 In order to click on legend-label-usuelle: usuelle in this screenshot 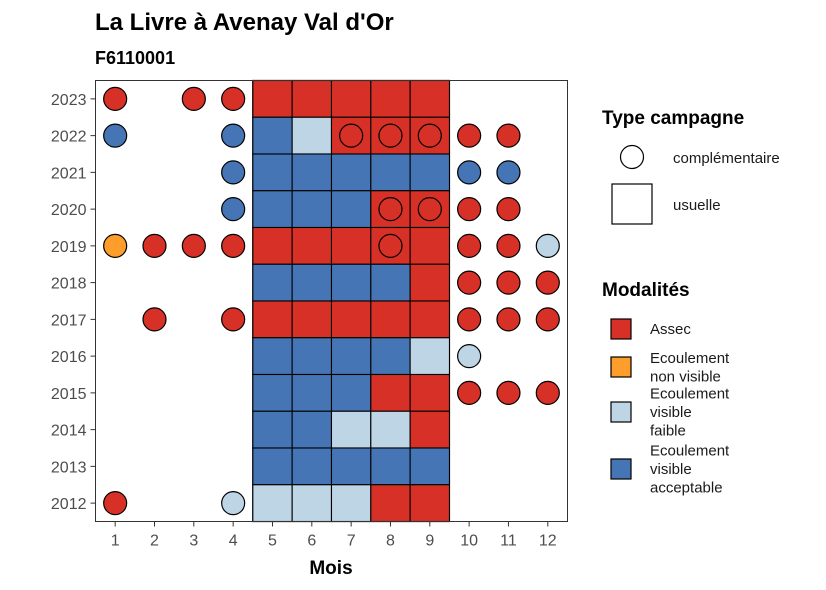, I will do `click(697, 205)`.